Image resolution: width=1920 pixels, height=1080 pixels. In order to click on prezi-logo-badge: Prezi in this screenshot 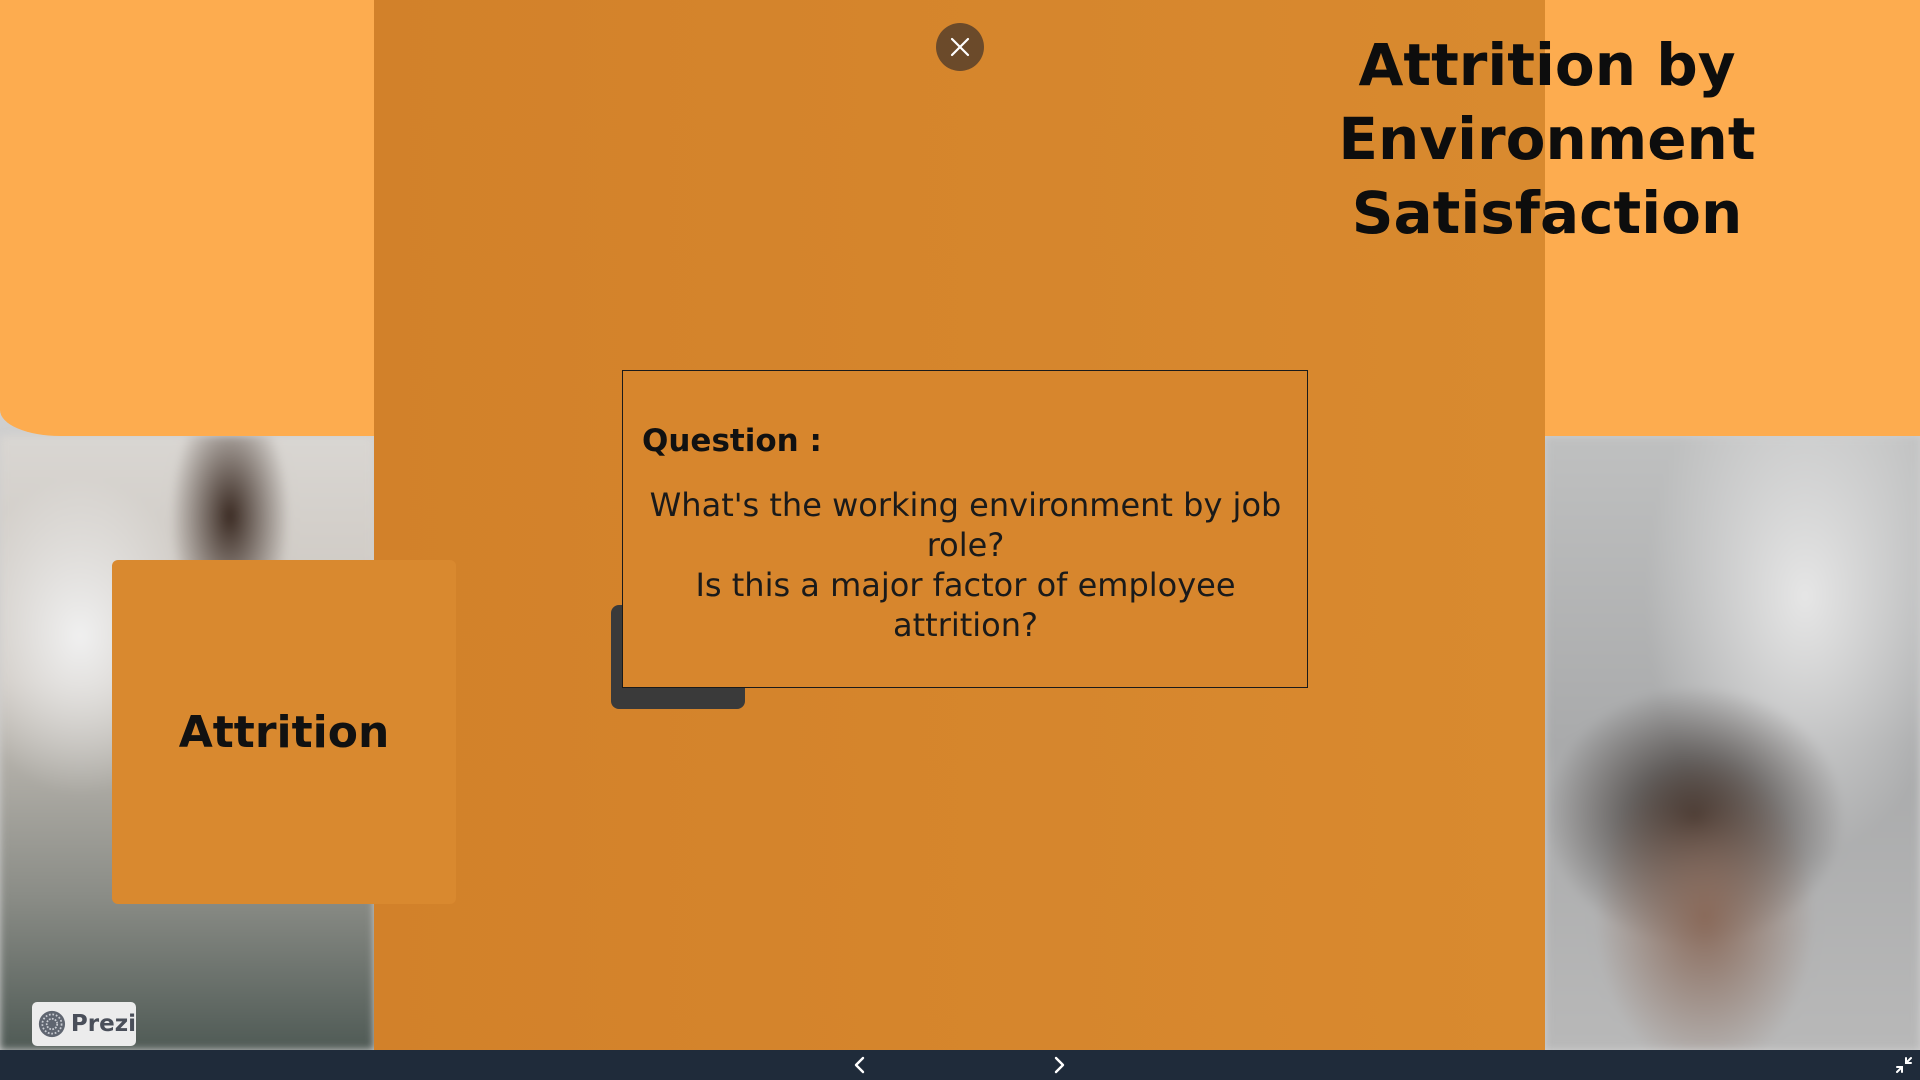, I will do `click(84, 1024)`.